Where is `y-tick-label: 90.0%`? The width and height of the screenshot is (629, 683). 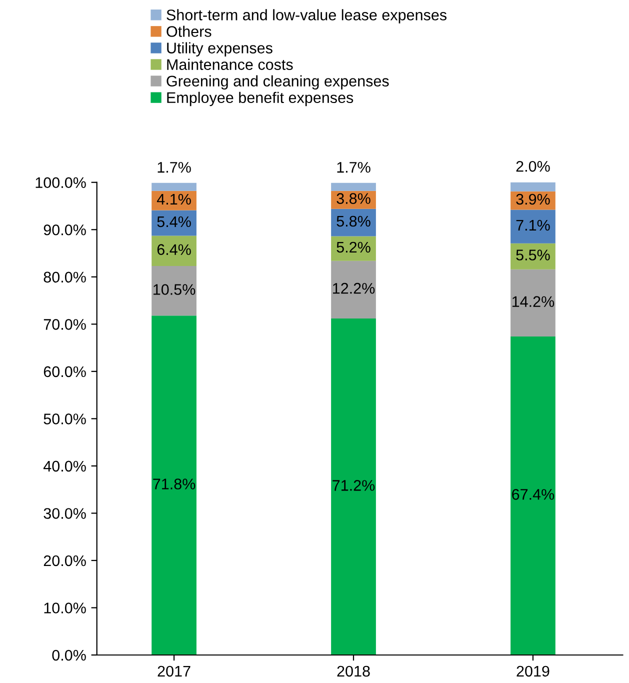 y-tick-label: 90.0% is located at coordinates (65, 230).